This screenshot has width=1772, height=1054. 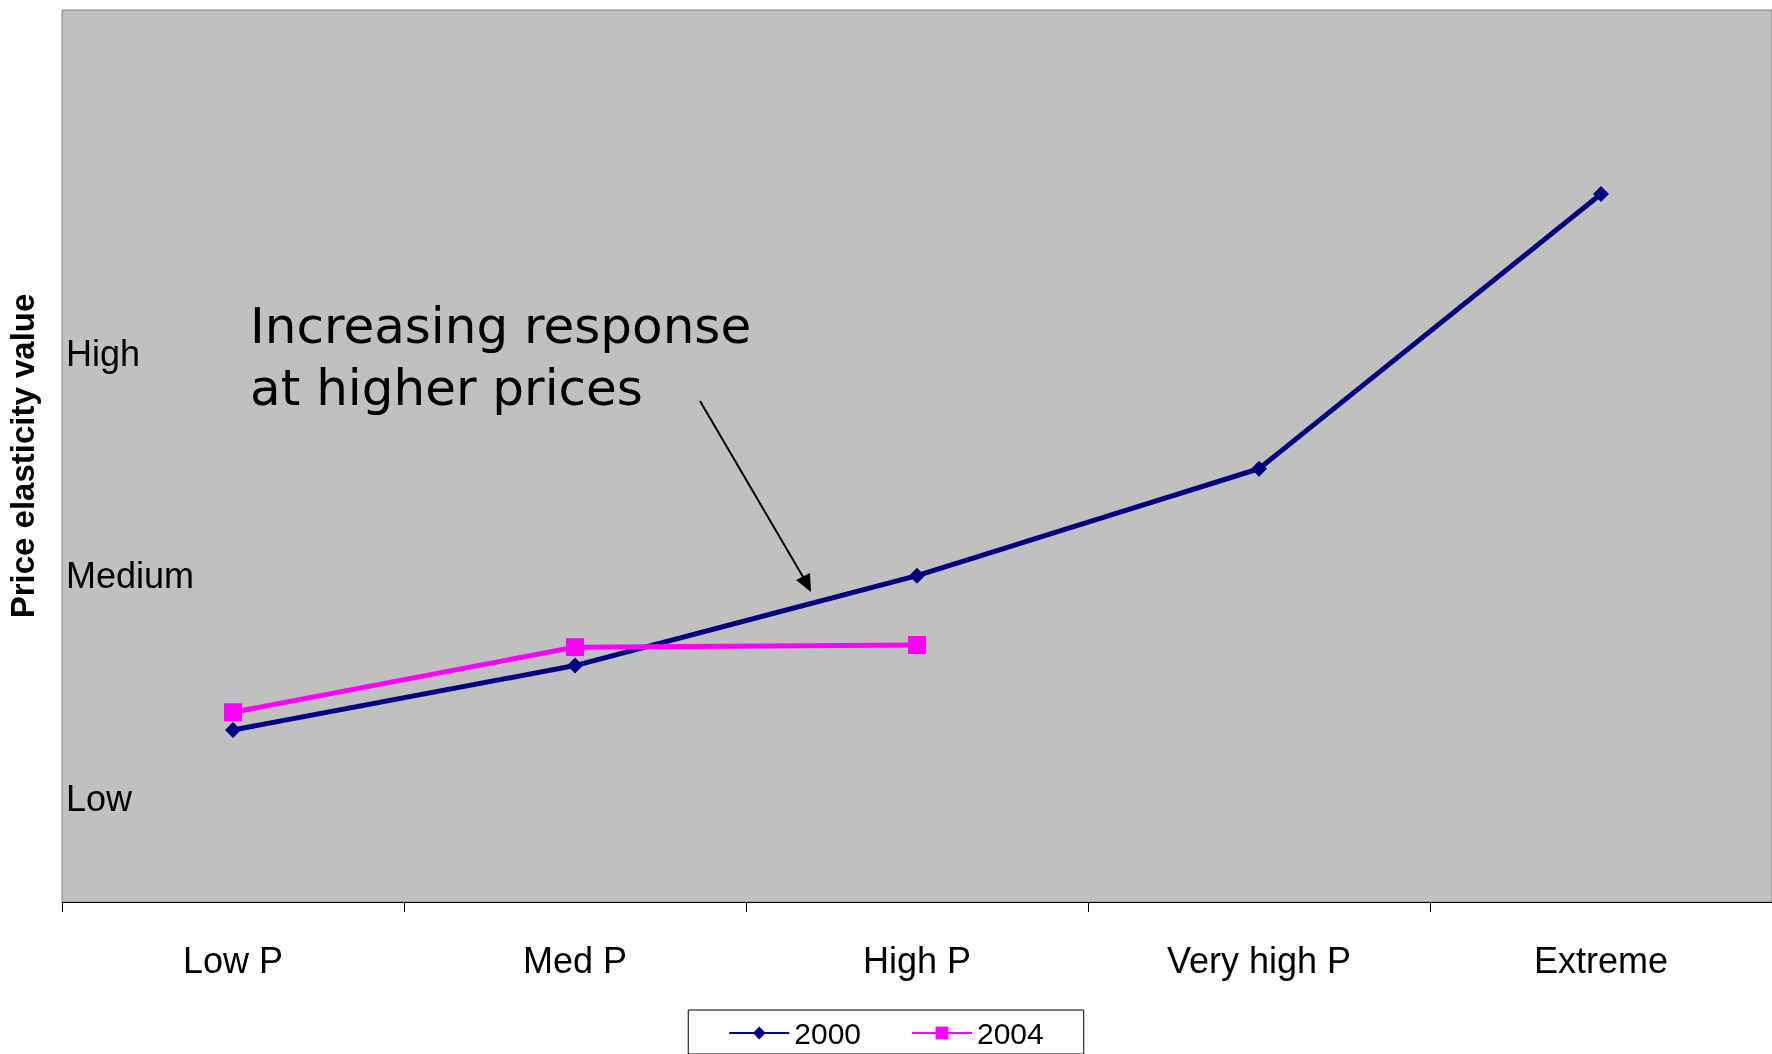 I want to click on annotation: Low, so click(x=100, y=798).